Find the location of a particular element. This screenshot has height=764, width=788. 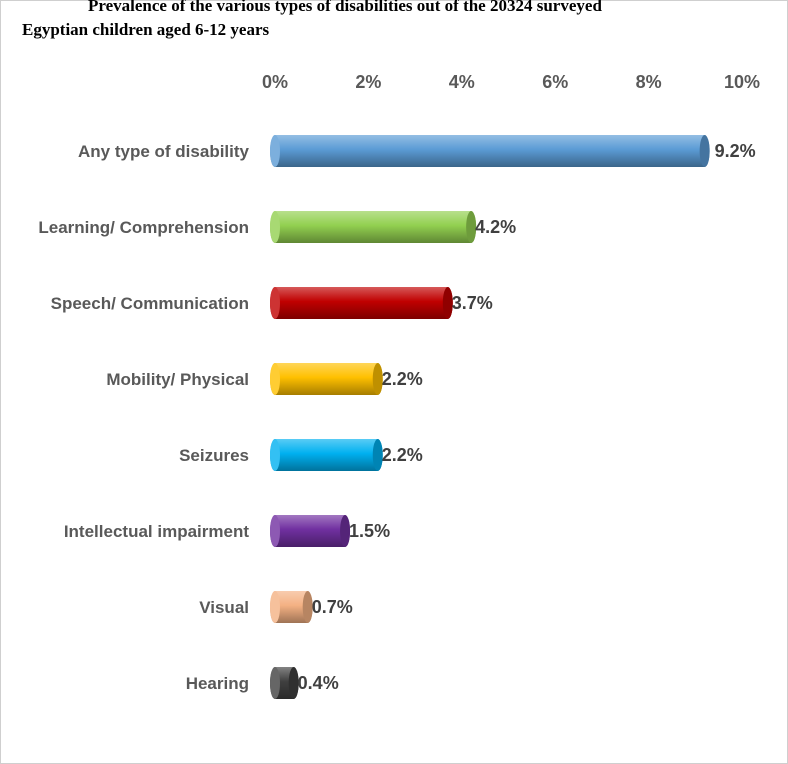

category-label: Intellectual impairment is located at coordinates (156, 531).